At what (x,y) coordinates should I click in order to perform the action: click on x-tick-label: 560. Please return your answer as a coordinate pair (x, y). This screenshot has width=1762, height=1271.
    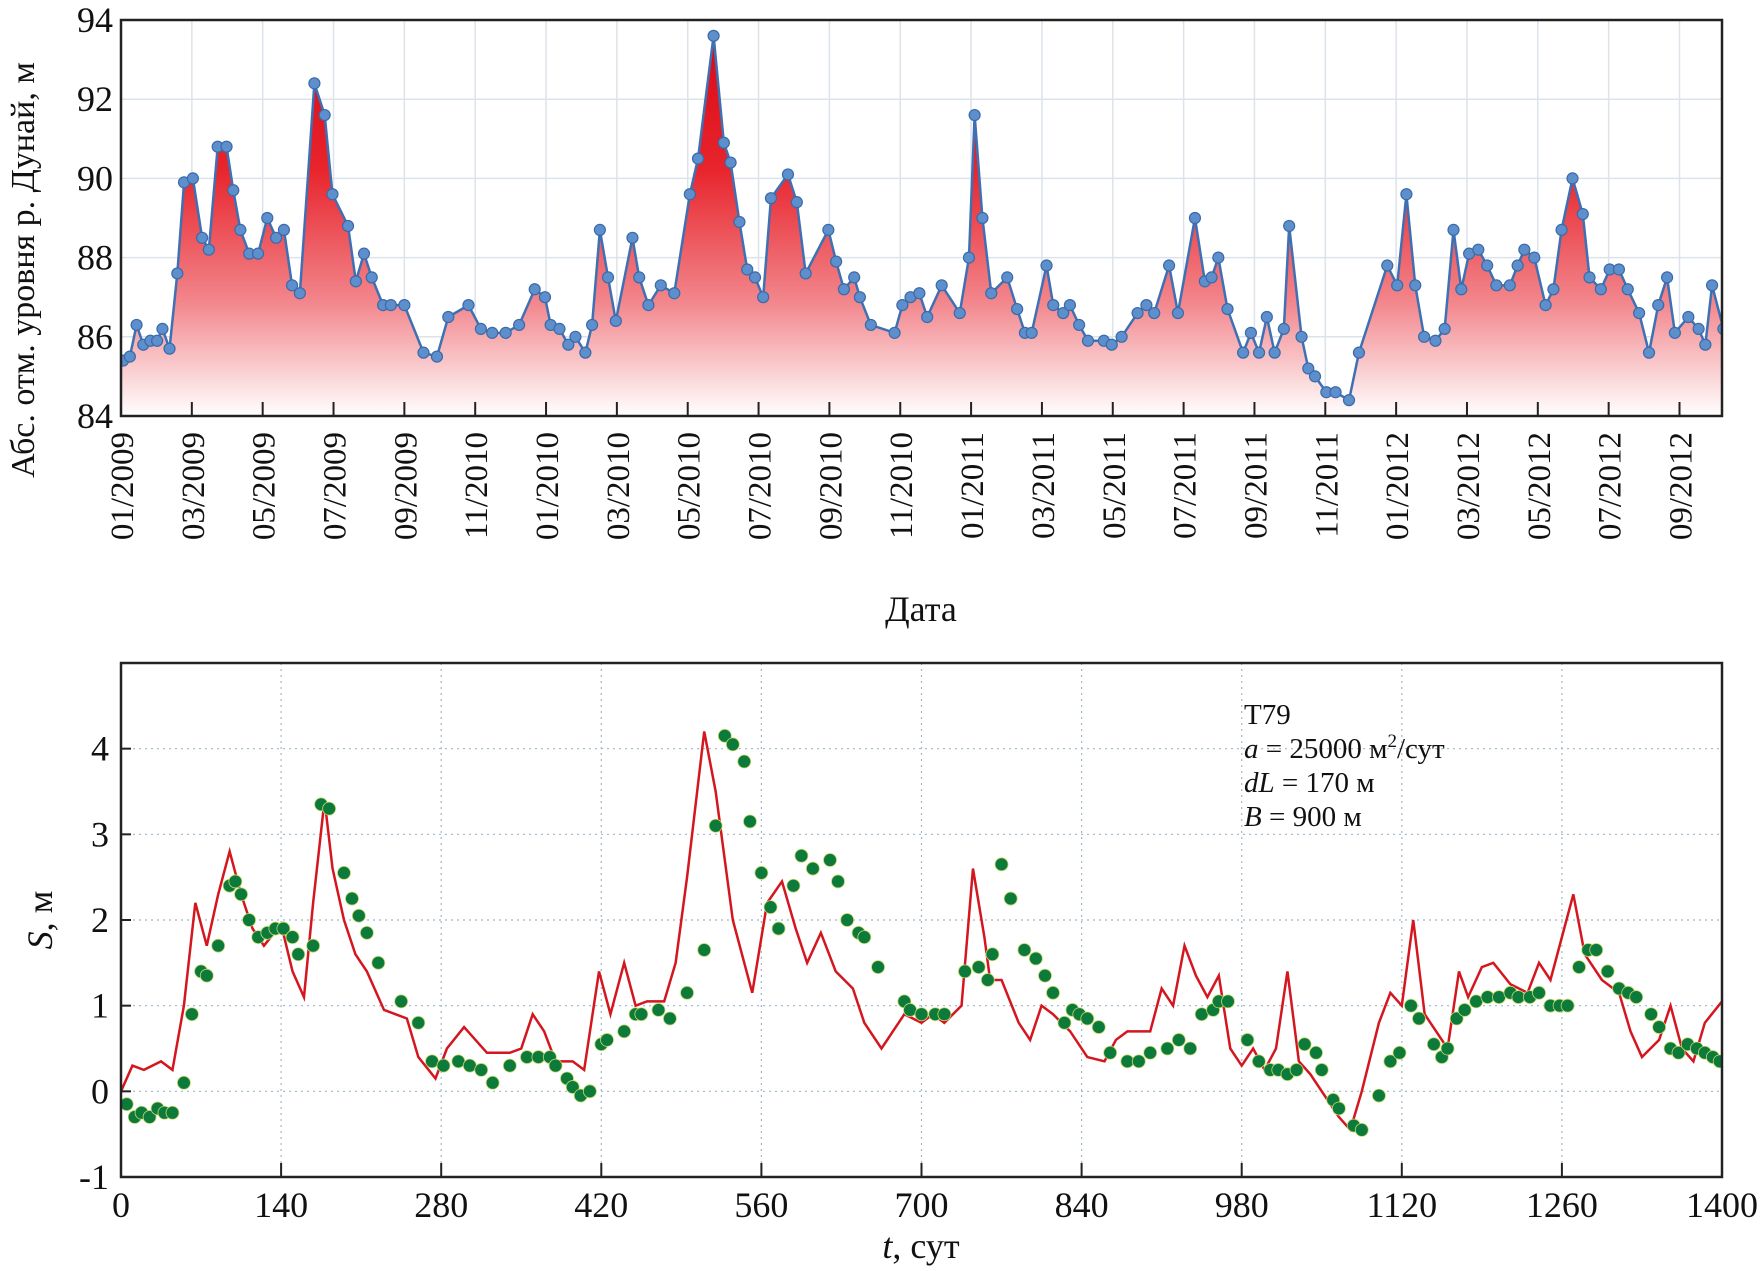
    Looking at the image, I should click on (761, 1205).